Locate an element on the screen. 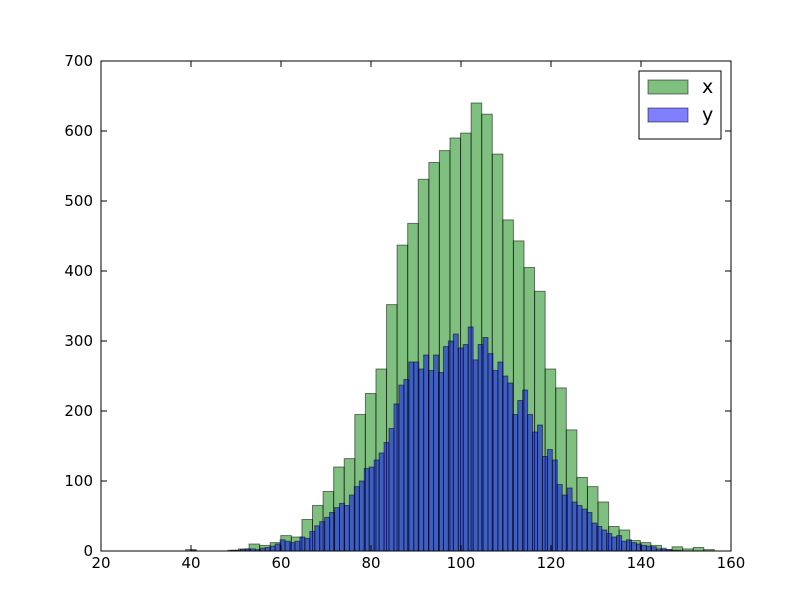 The height and width of the screenshot is (612, 812). y-tick-label: 700 is located at coordinates (78, 61).